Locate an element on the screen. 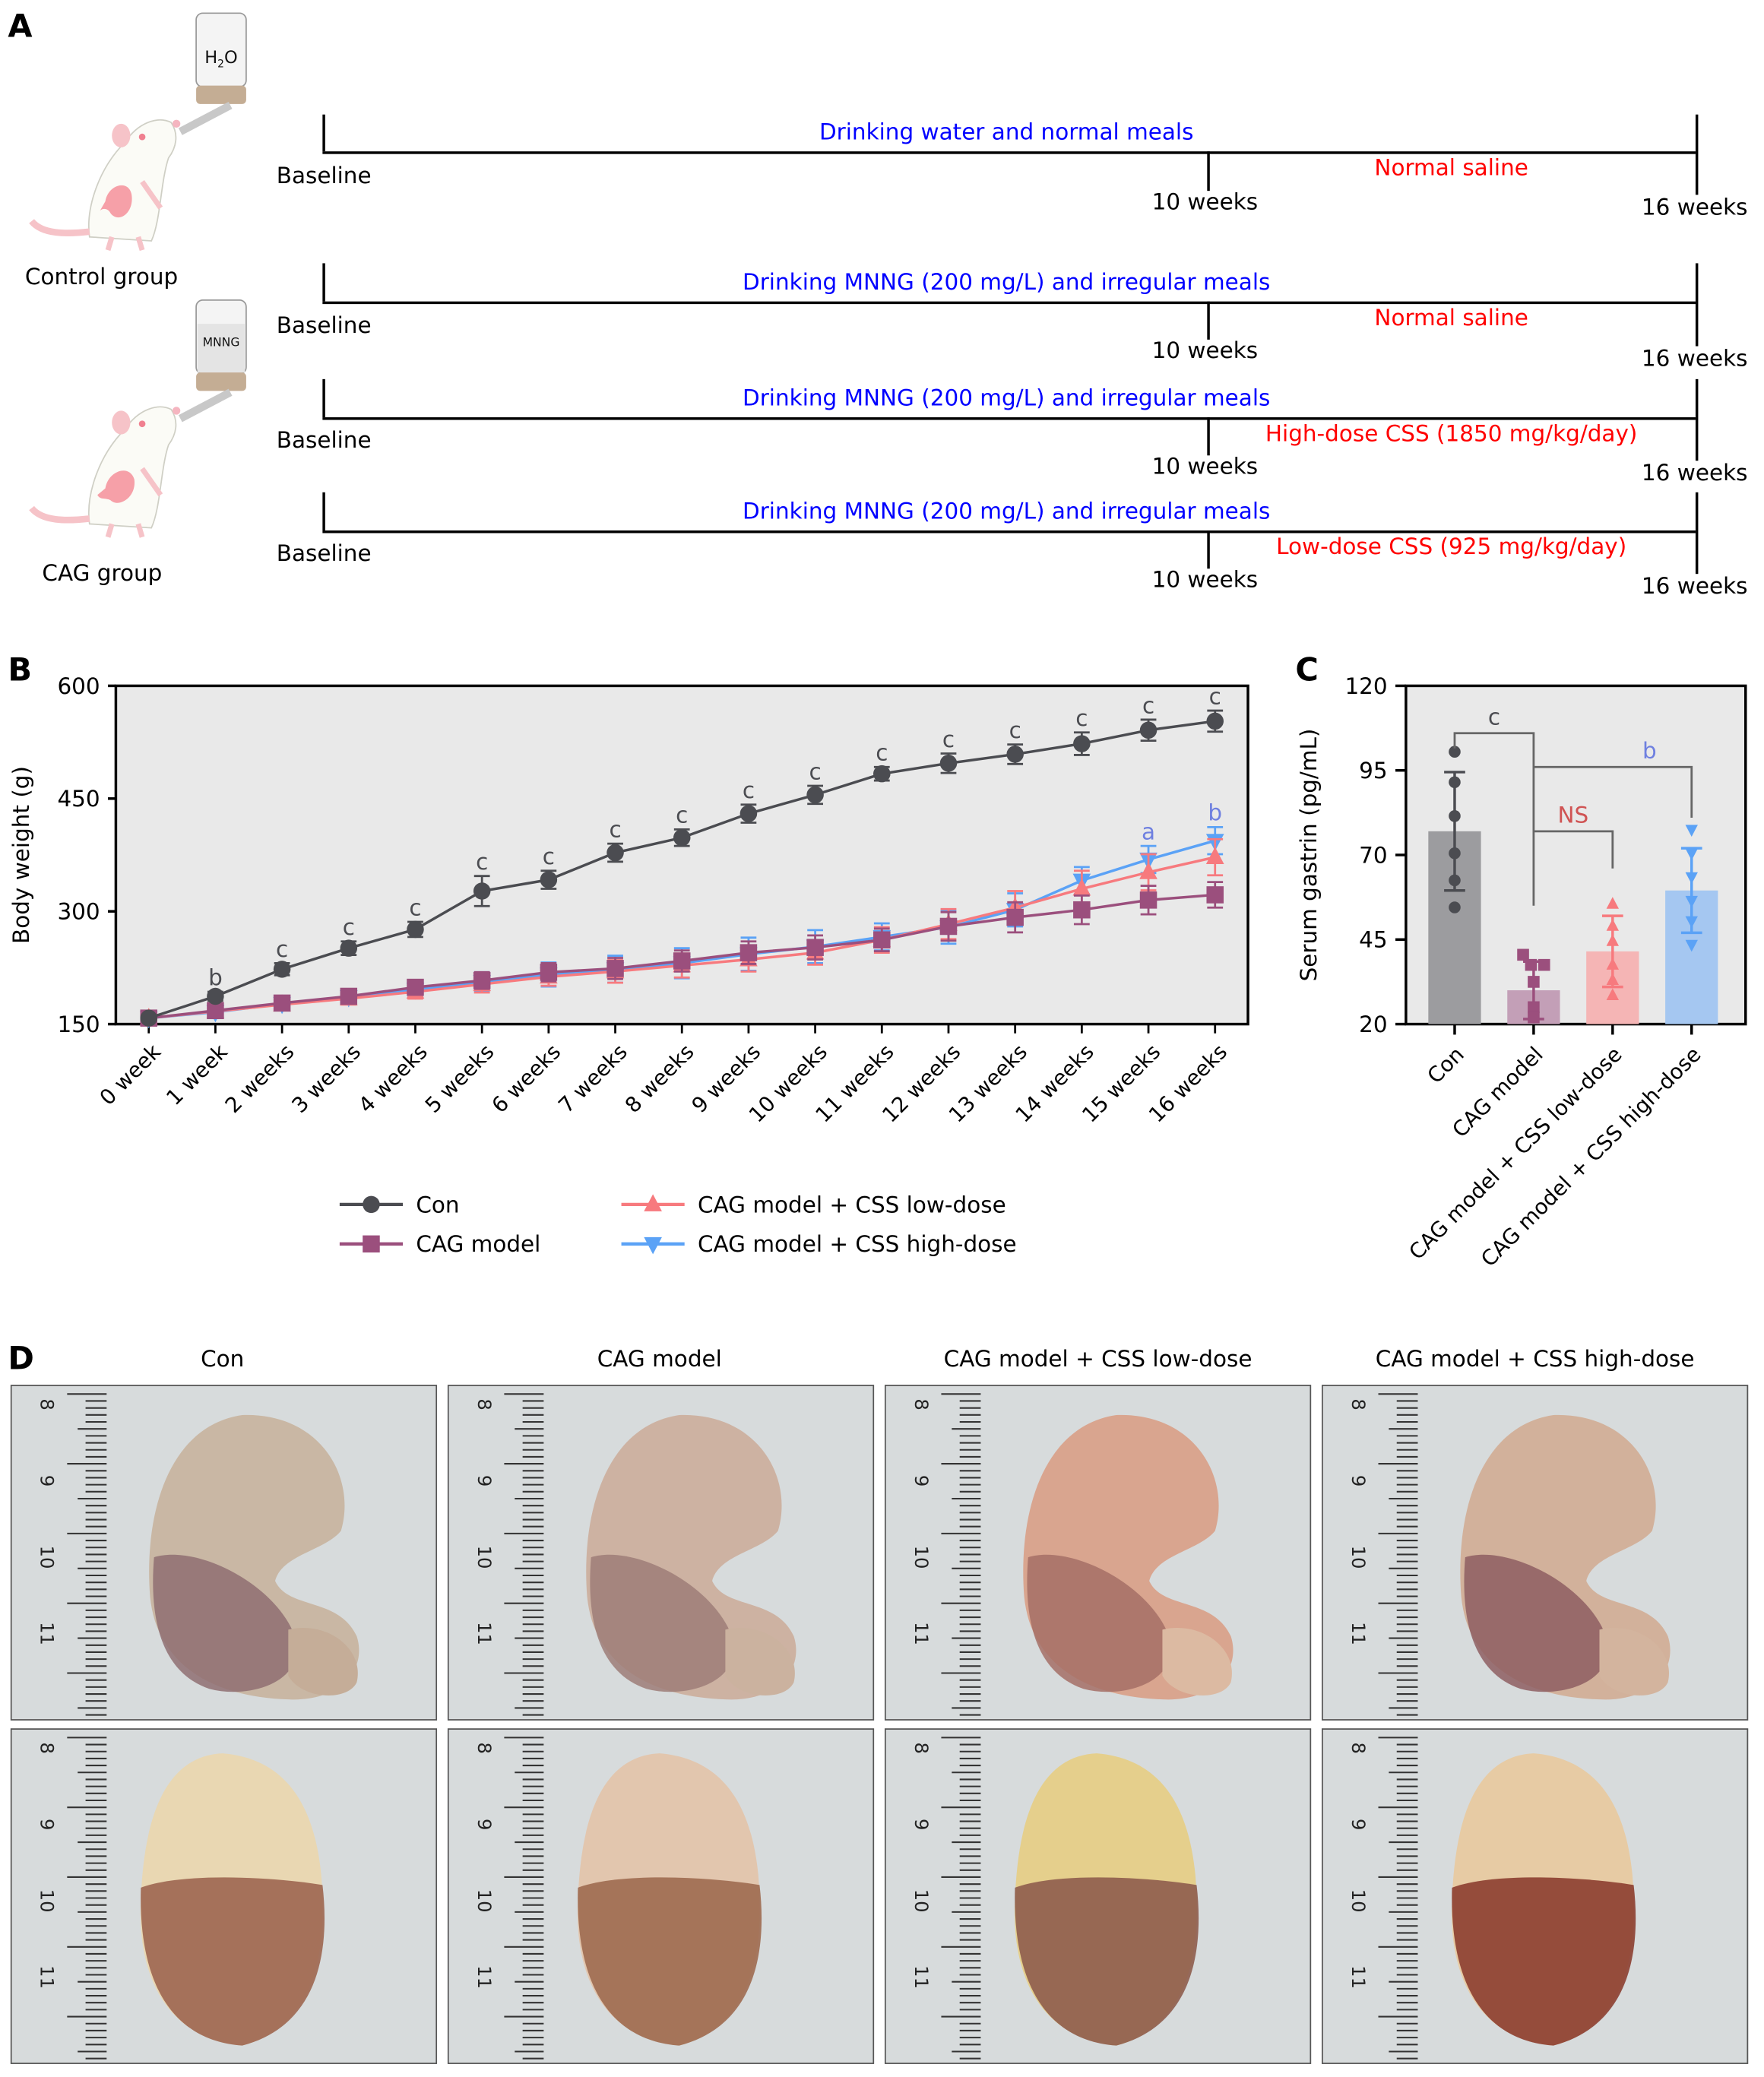  cag-group-label: CAG group is located at coordinates (102, 573).